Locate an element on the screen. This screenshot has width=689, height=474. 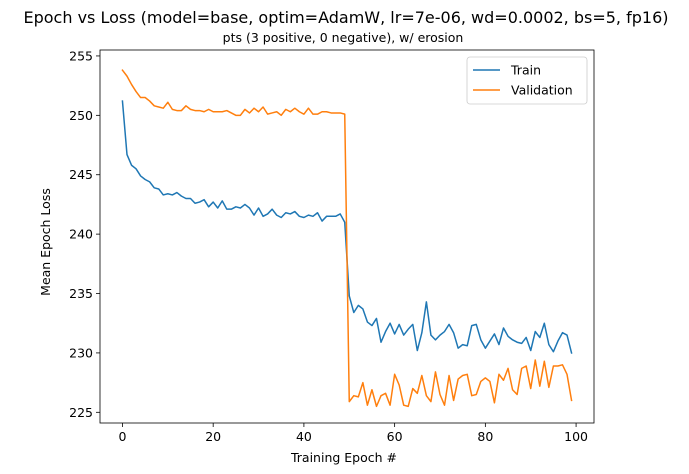
y-tick-label: 245 is located at coordinates (81, 174).